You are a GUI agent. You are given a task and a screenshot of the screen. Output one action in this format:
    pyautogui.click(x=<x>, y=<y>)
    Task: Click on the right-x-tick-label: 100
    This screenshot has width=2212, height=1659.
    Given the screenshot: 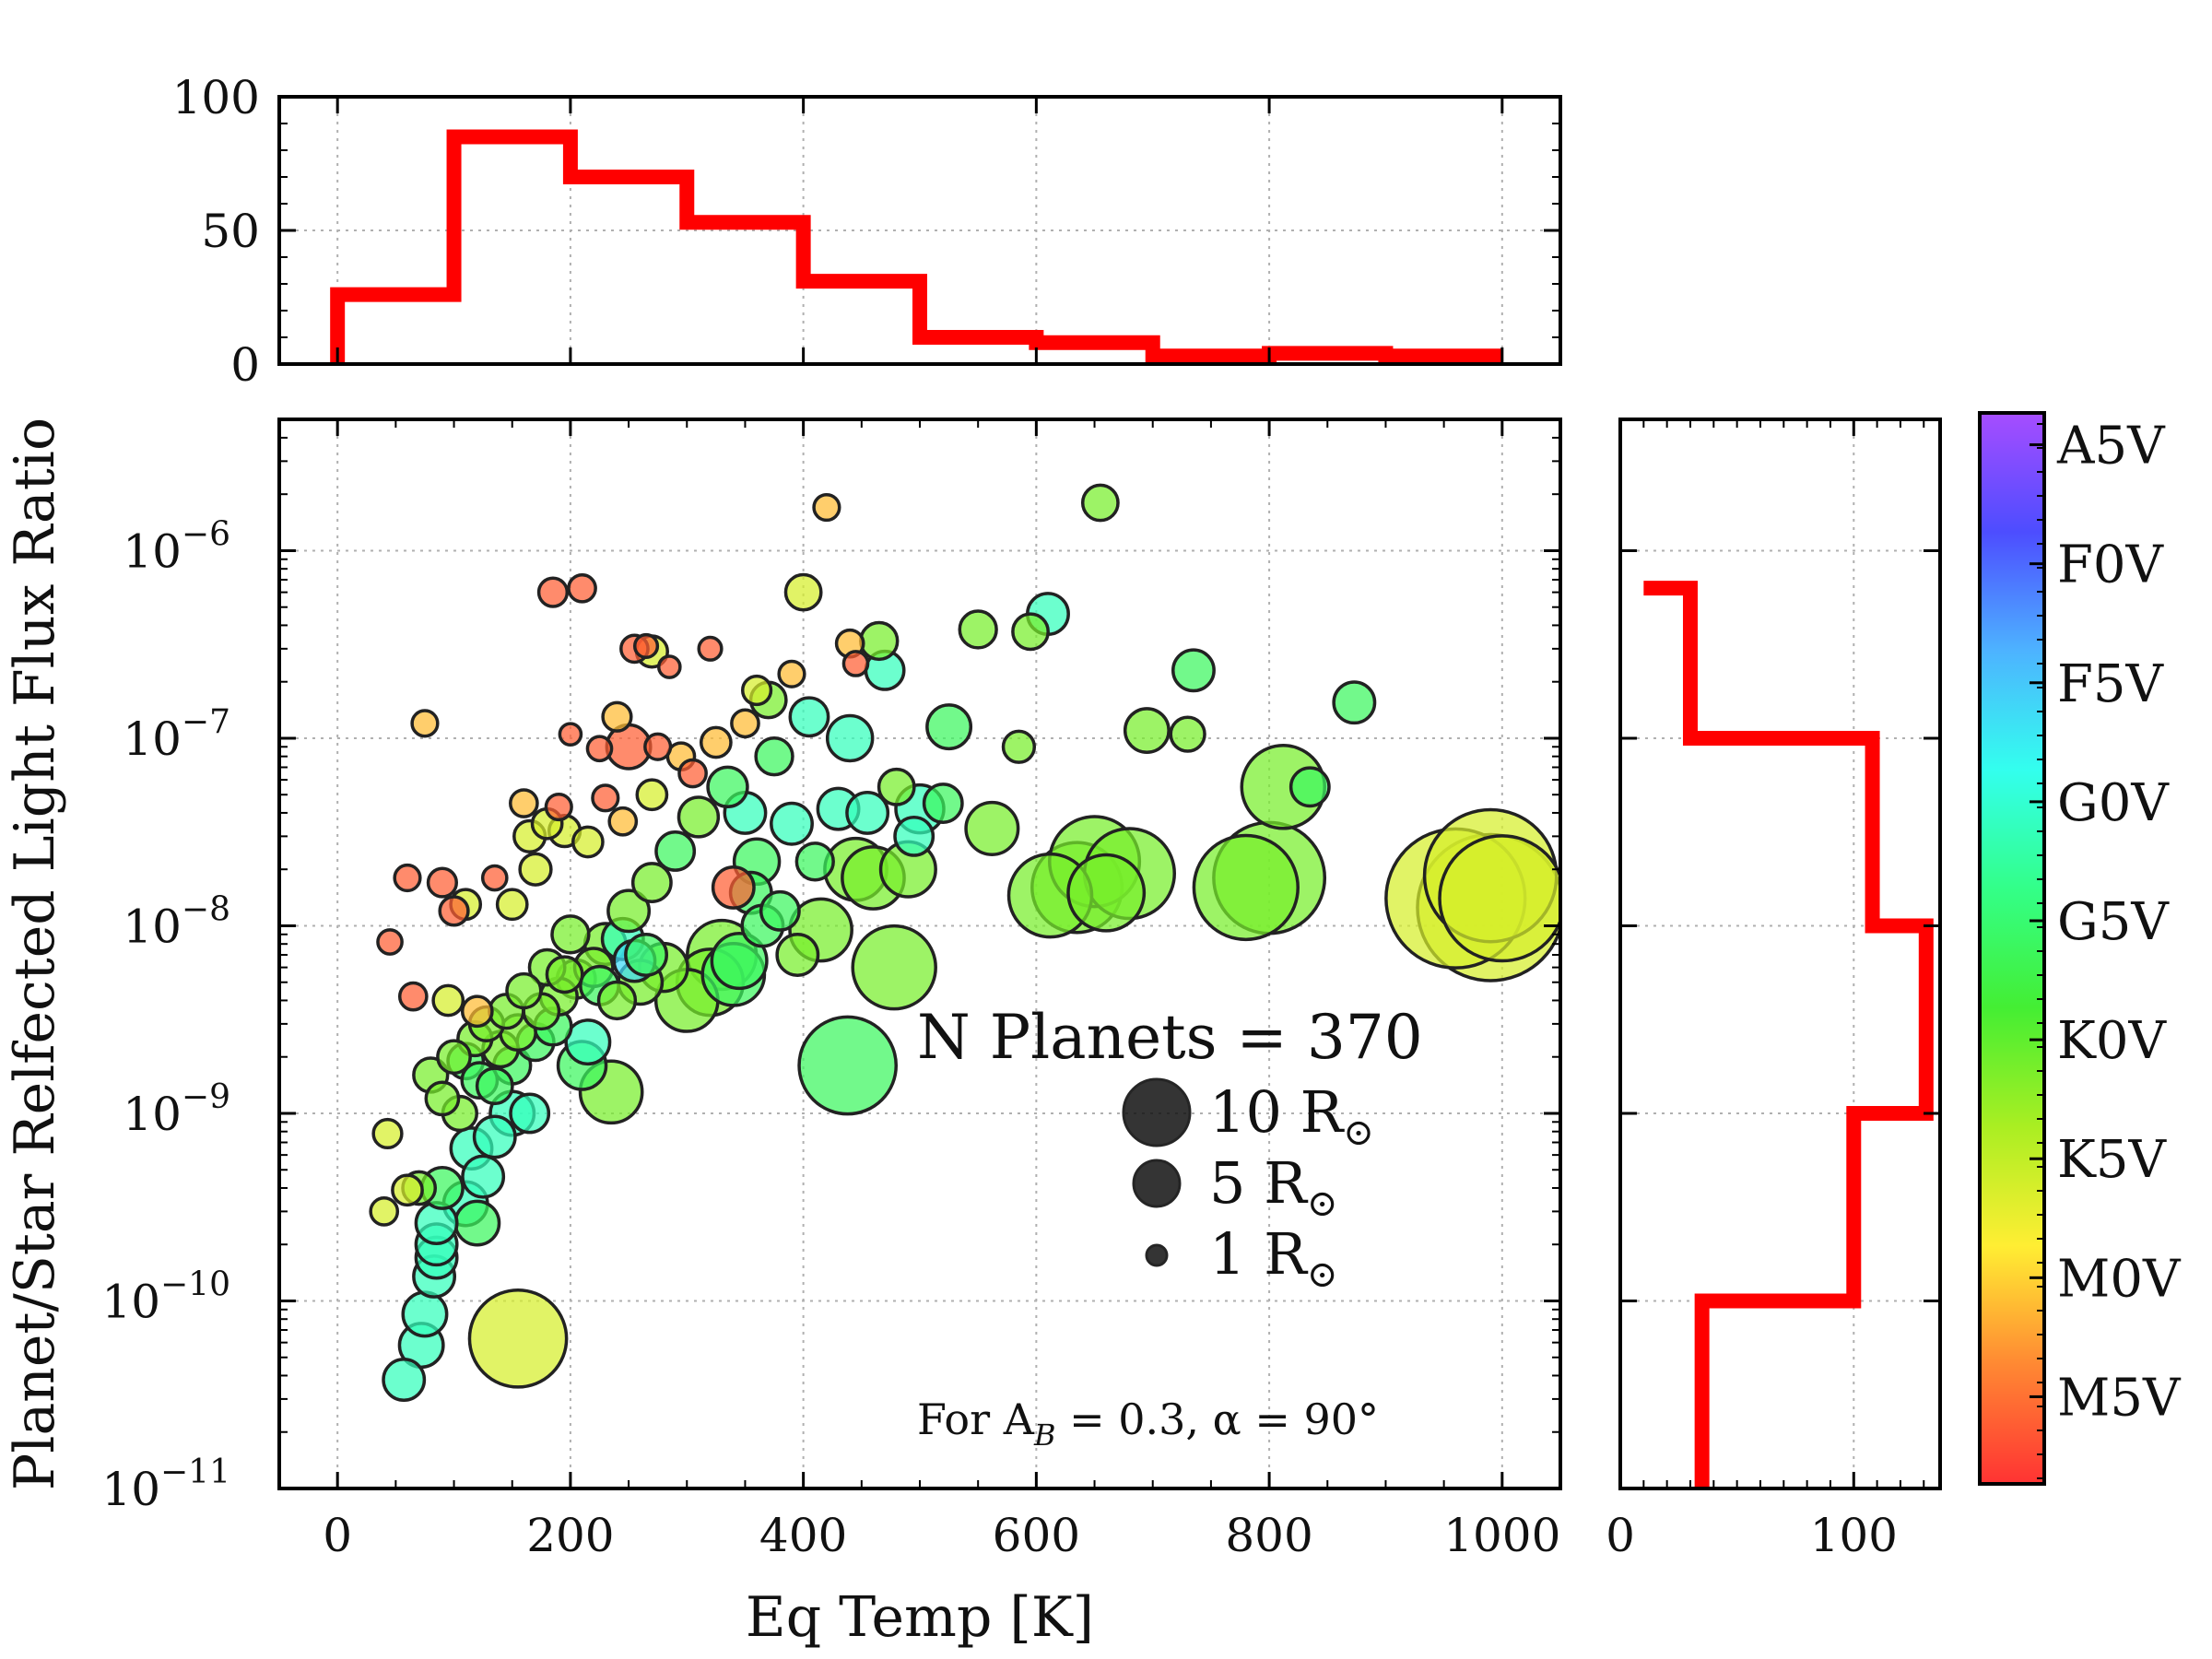 What is the action you would take?
    pyautogui.click(x=1854, y=1535)
    